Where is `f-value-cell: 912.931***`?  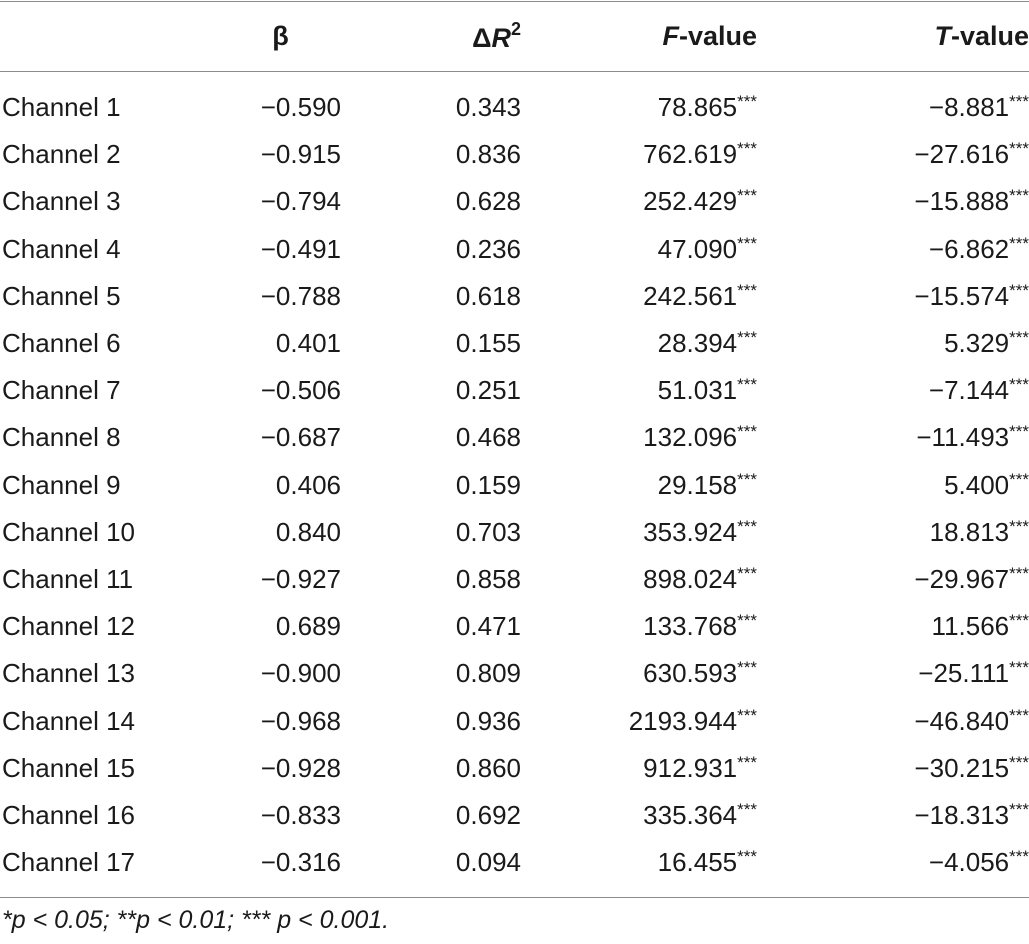
f-value-cell: 912.931*** is located at coordinates (639, 768).